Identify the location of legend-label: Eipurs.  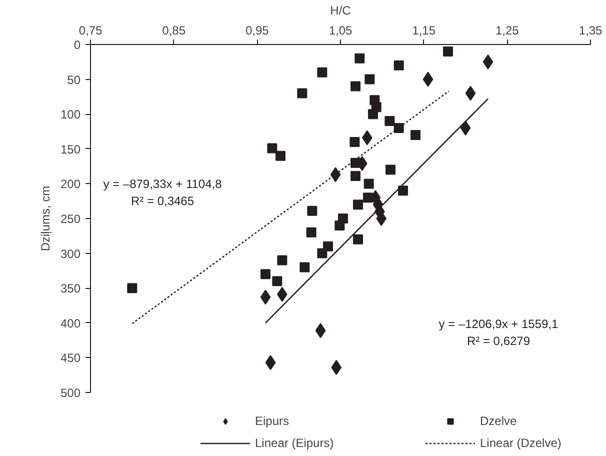
(272, 421).